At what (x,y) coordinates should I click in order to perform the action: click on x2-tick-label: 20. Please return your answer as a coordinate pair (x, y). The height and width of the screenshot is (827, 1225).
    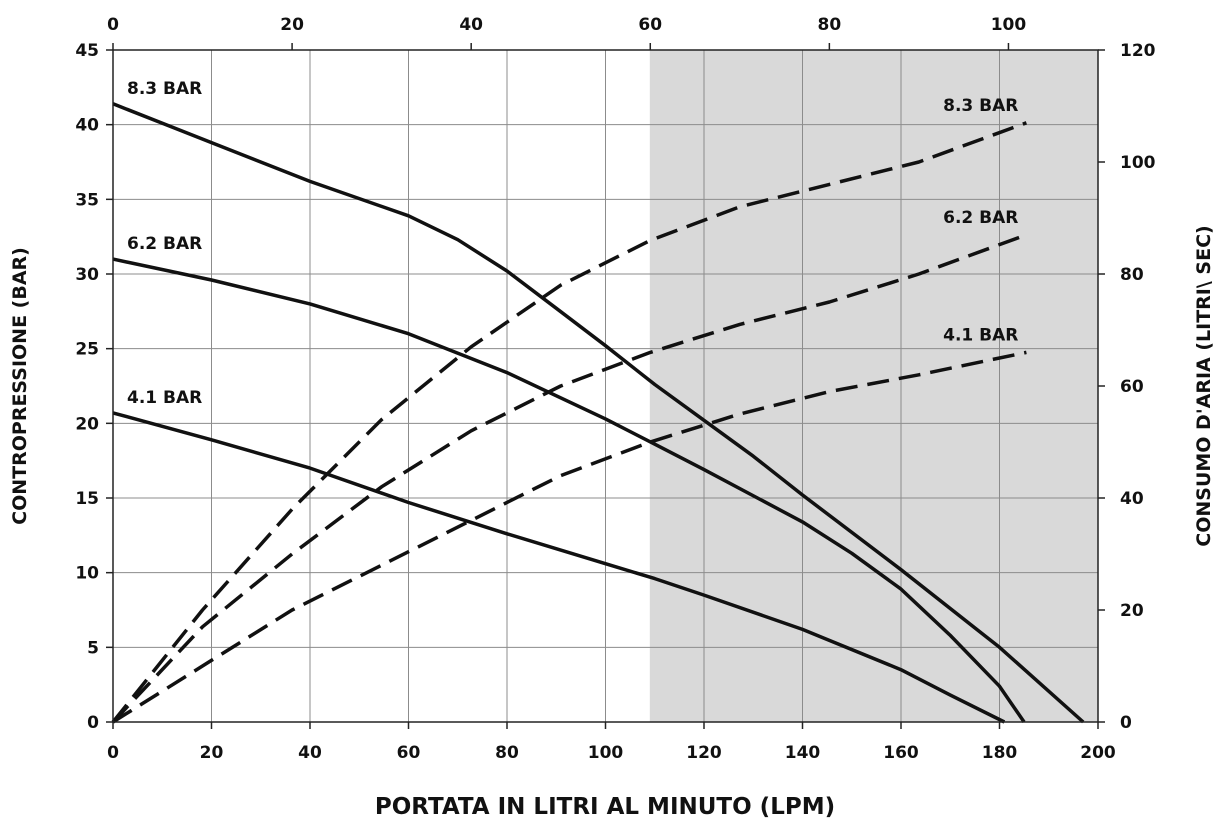
    Looking at the image, I should click on (292, 25).